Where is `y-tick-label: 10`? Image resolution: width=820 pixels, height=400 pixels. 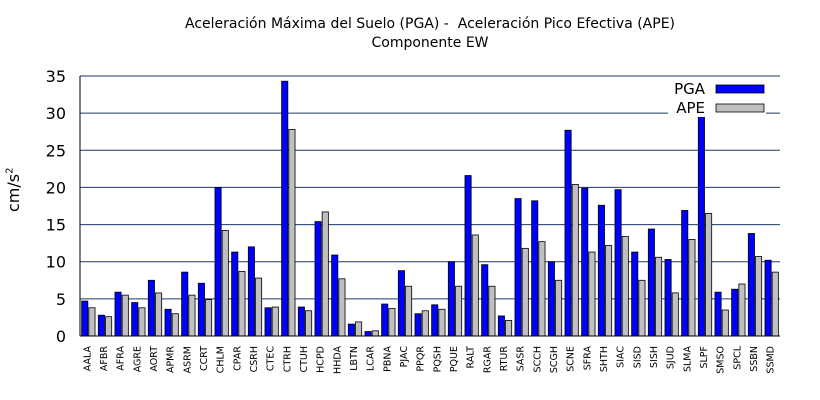 y-tick-label: 10 is located at coordinates (56, 262).